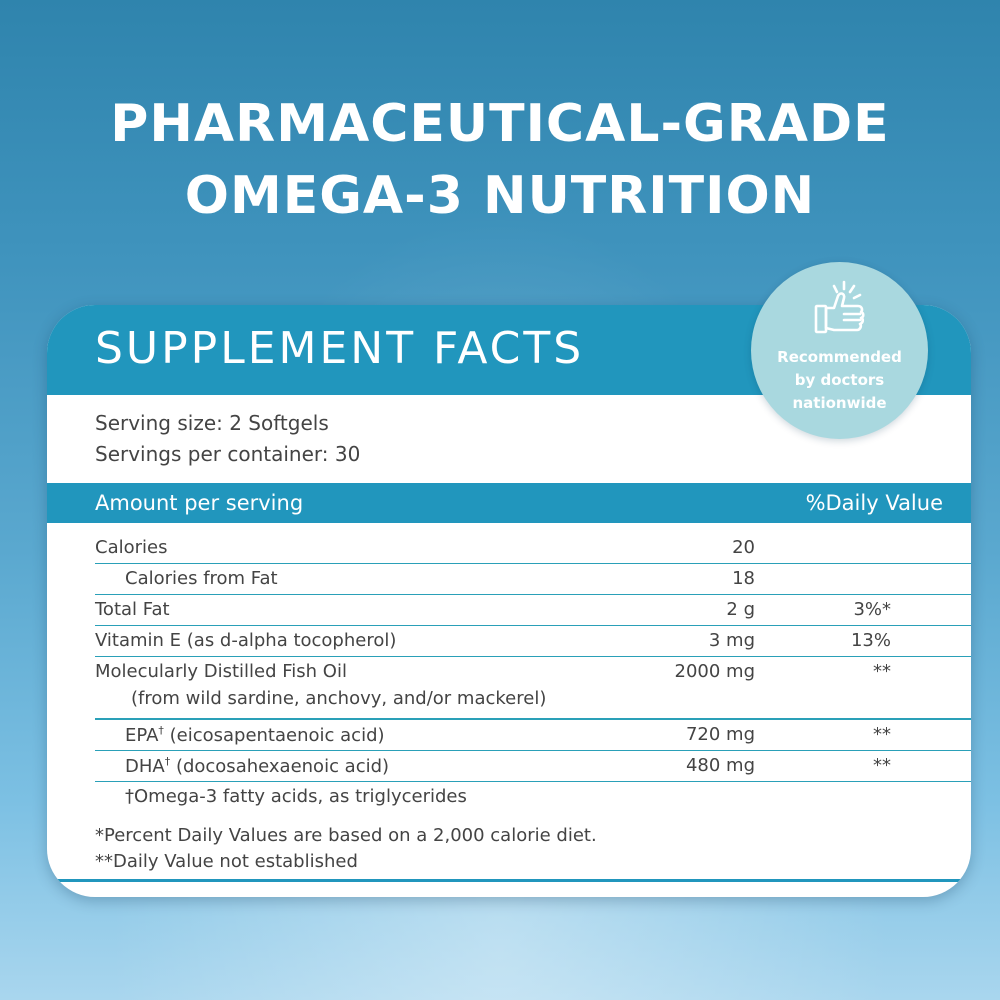 The image size is (1000, 1000). I want to click on nutrient-name-detail: (docosahexaenoic acid), so click(280, 766).